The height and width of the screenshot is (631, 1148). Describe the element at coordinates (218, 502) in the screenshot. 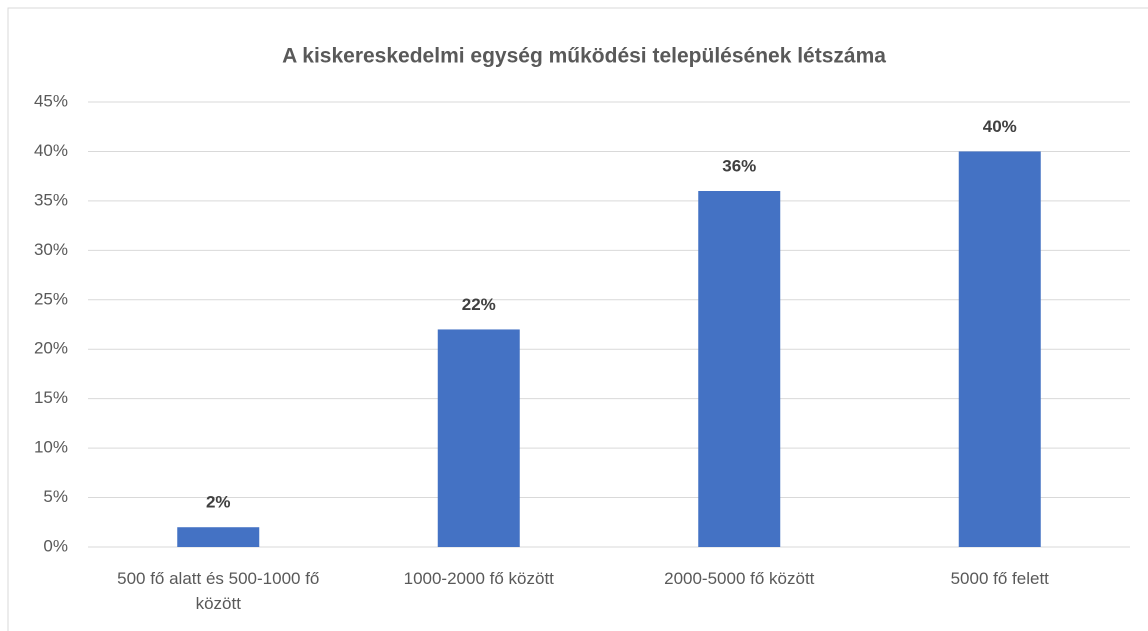

I see `data-label: 2%` at that location.